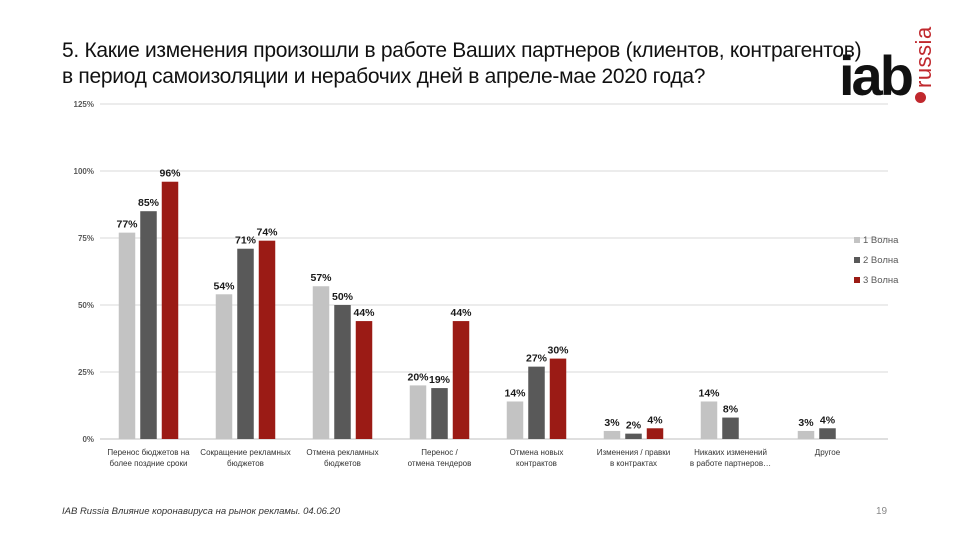  I want to click on y-tick-label: 0%, so click(88, 439).